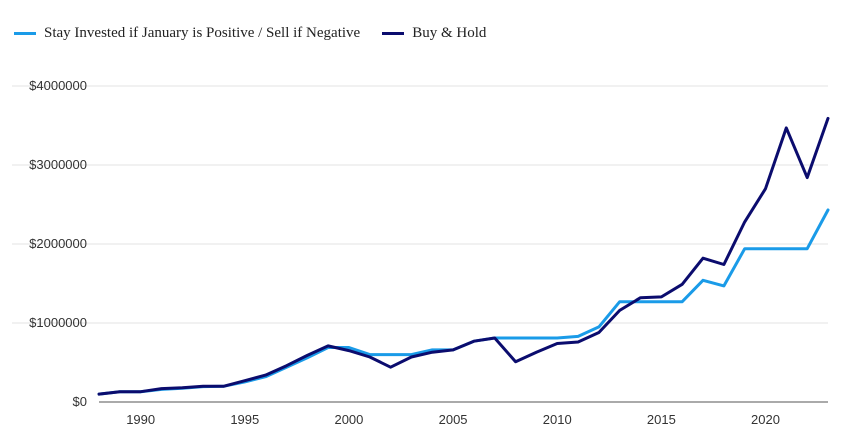 The image size is (847, 437). What do you see at coordinates (58, 322) in the screenshot?
I see `y-tick-label: $1000000` at bounding box center [58, 322].